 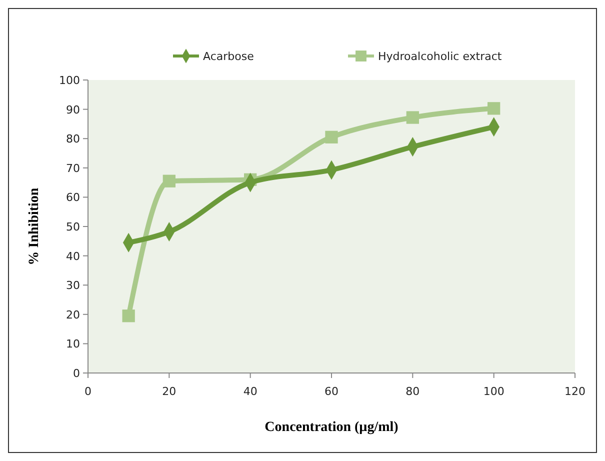 What do you see at coordinates (73, 197) in the screenshot?
I see `y-tick-label: 60` at bounding box center [73, 197].